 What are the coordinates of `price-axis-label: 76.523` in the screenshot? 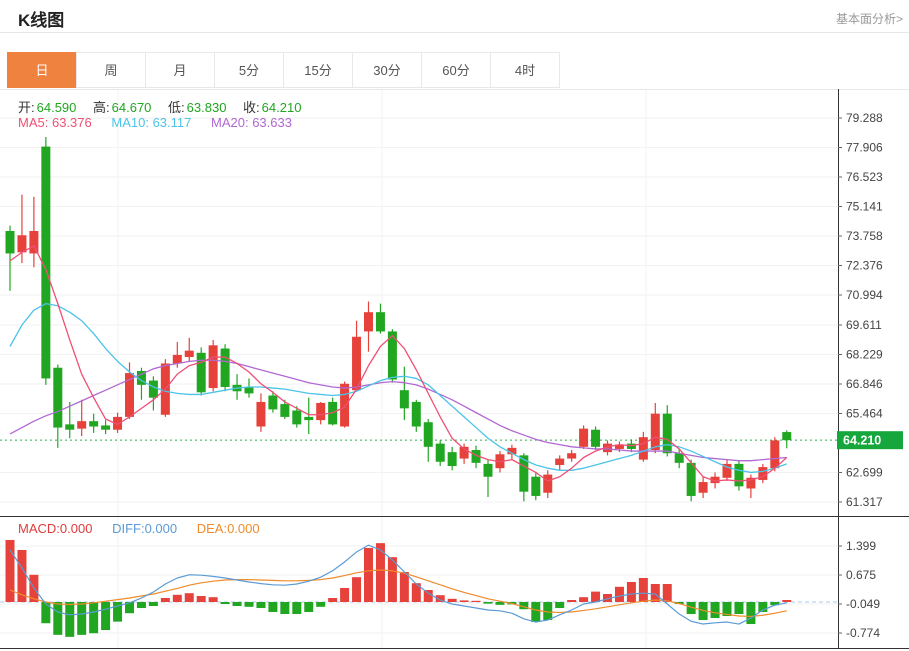 It's located at (864, 177).